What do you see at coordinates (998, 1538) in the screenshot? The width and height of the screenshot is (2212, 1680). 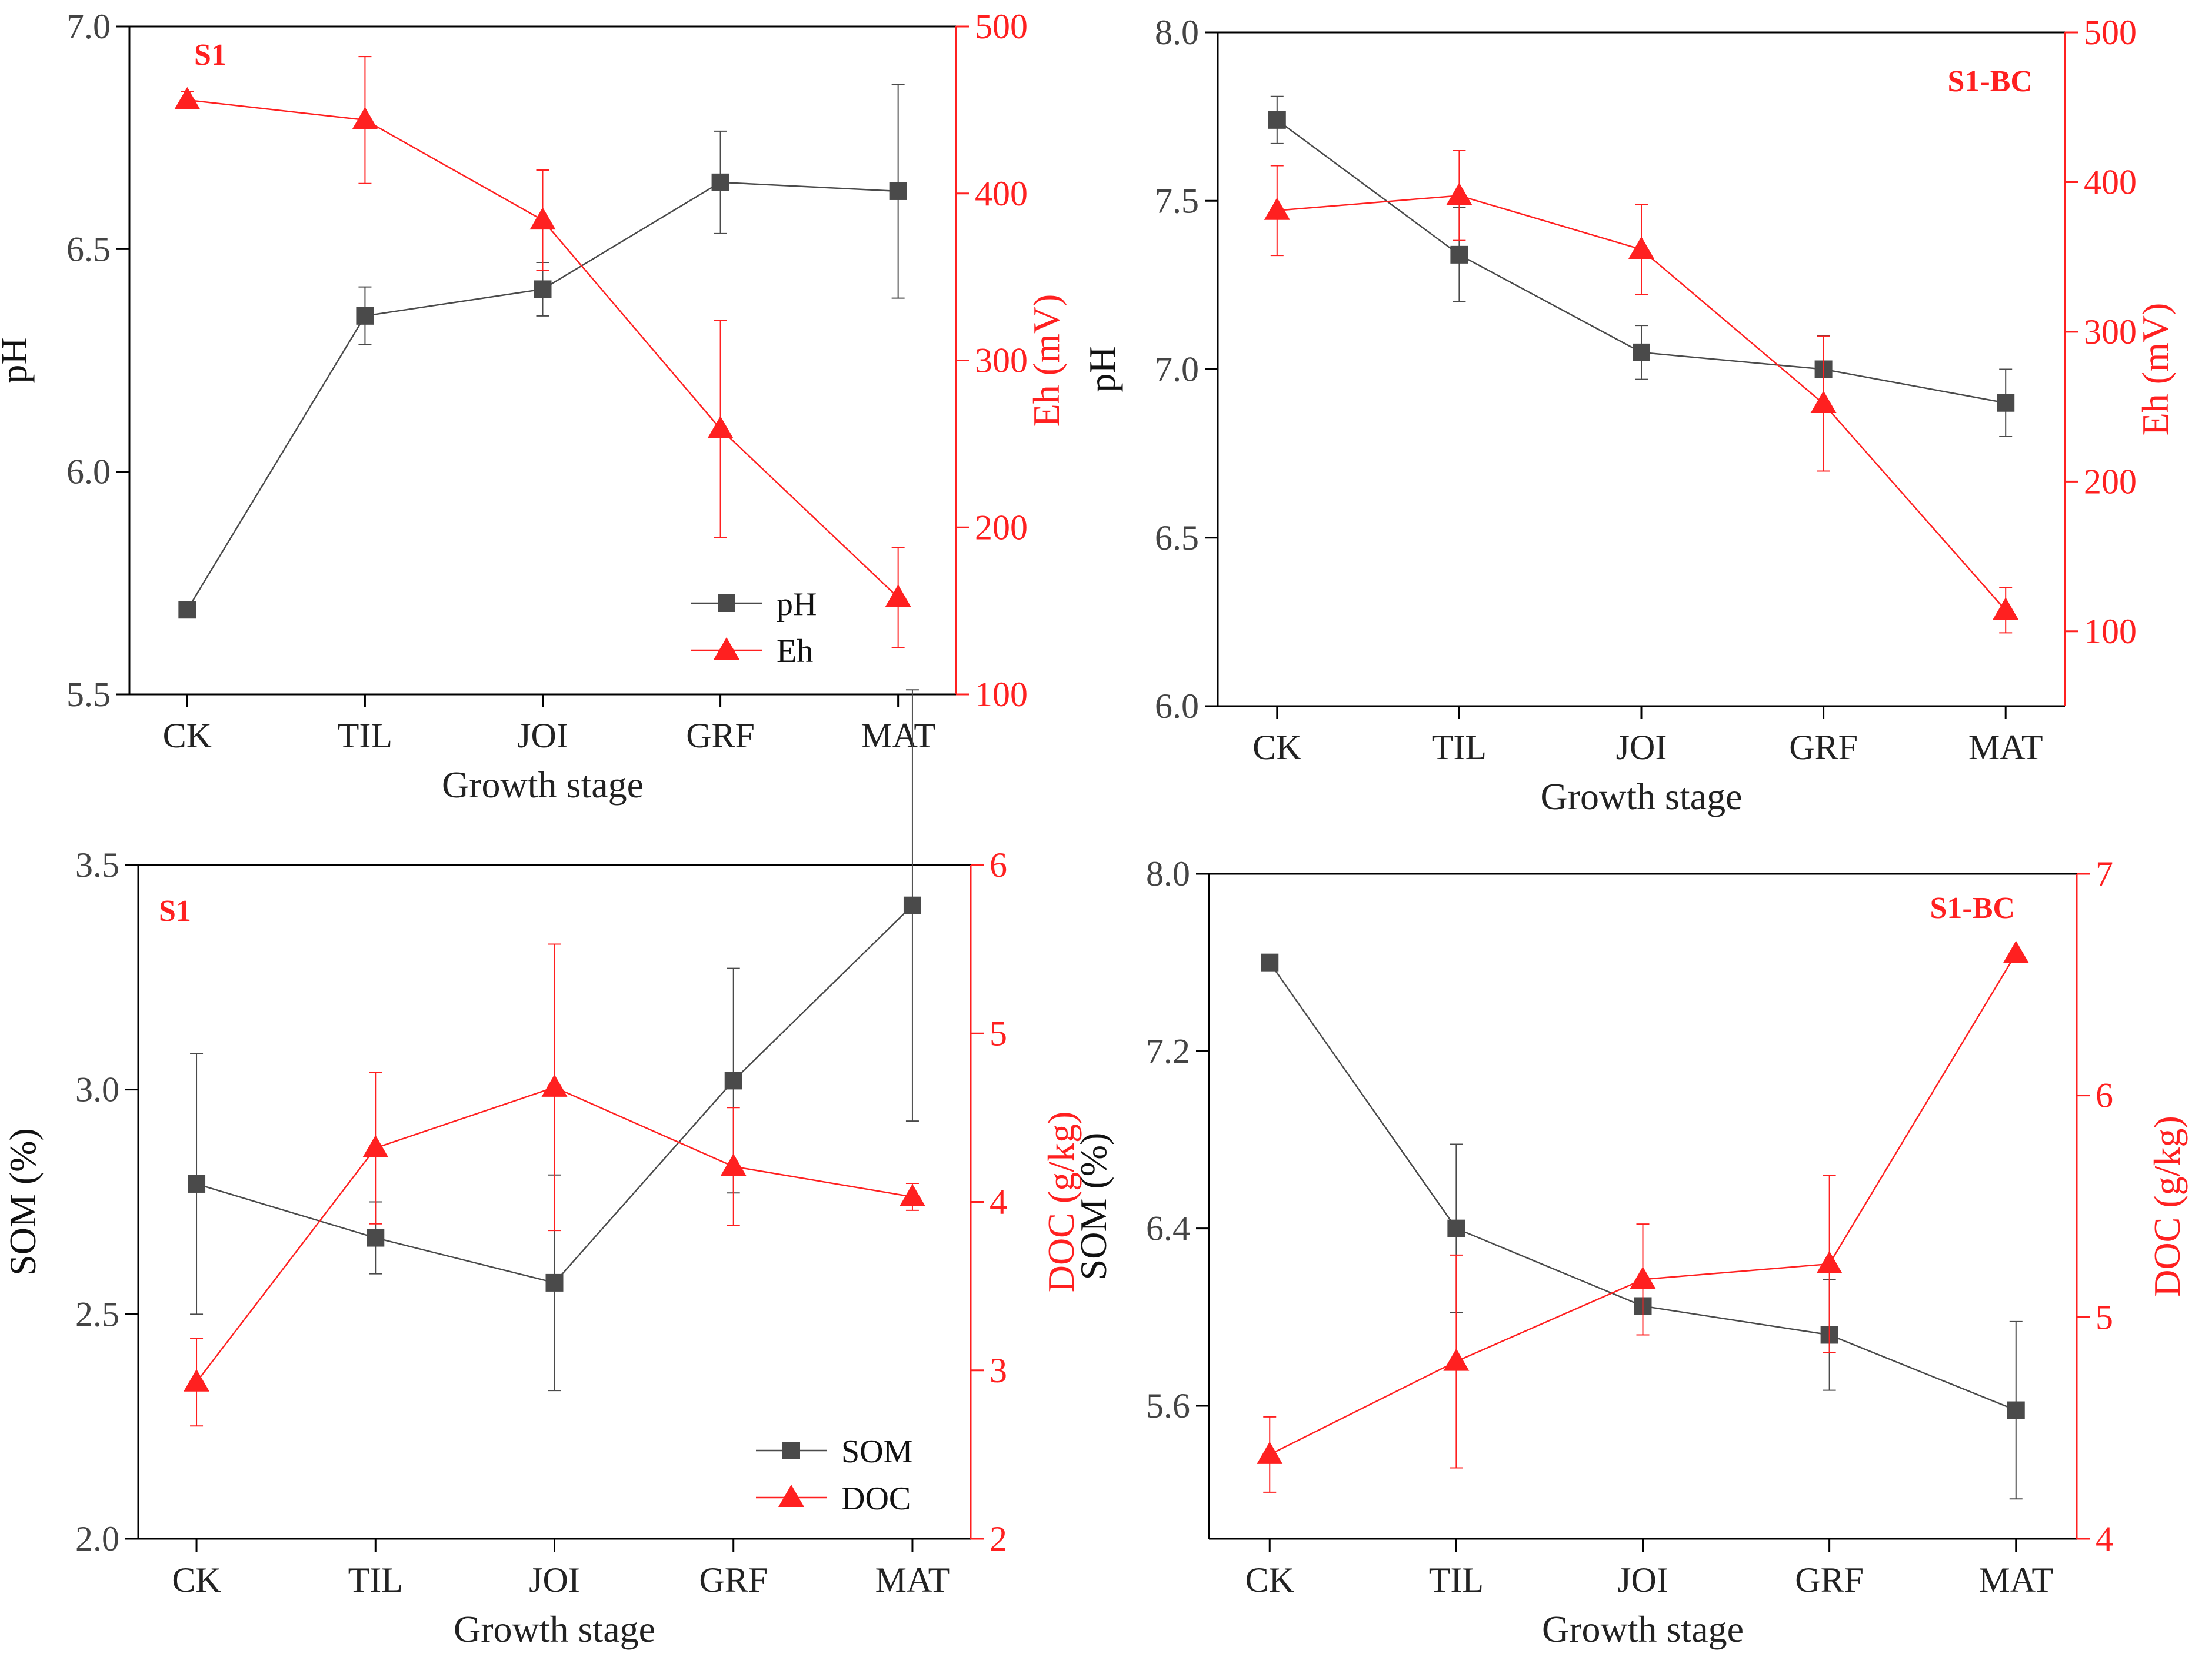 I see `right-y-tick-label: 2` at bounding box center [998, 1538].